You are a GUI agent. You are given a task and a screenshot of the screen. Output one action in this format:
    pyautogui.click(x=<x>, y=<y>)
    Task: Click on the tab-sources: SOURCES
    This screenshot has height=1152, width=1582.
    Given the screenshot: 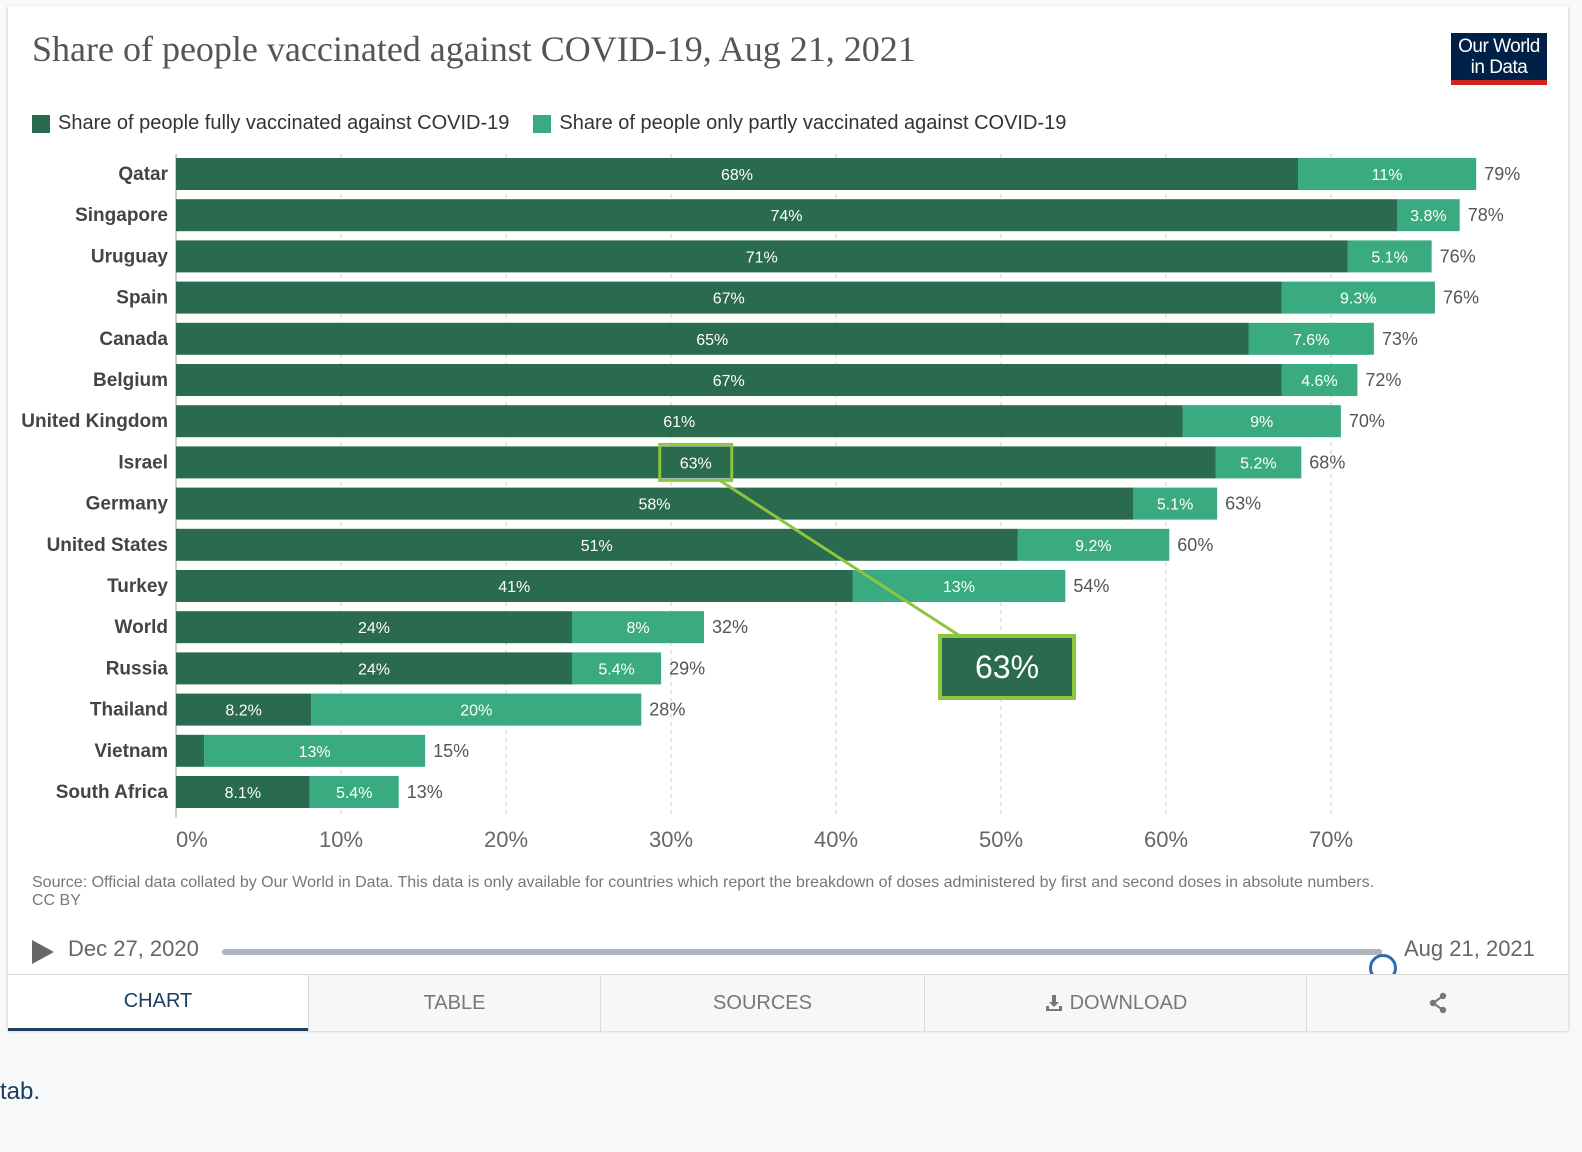 What is the action you would take?
    pyautogui.click(x=762, y=1003)
    